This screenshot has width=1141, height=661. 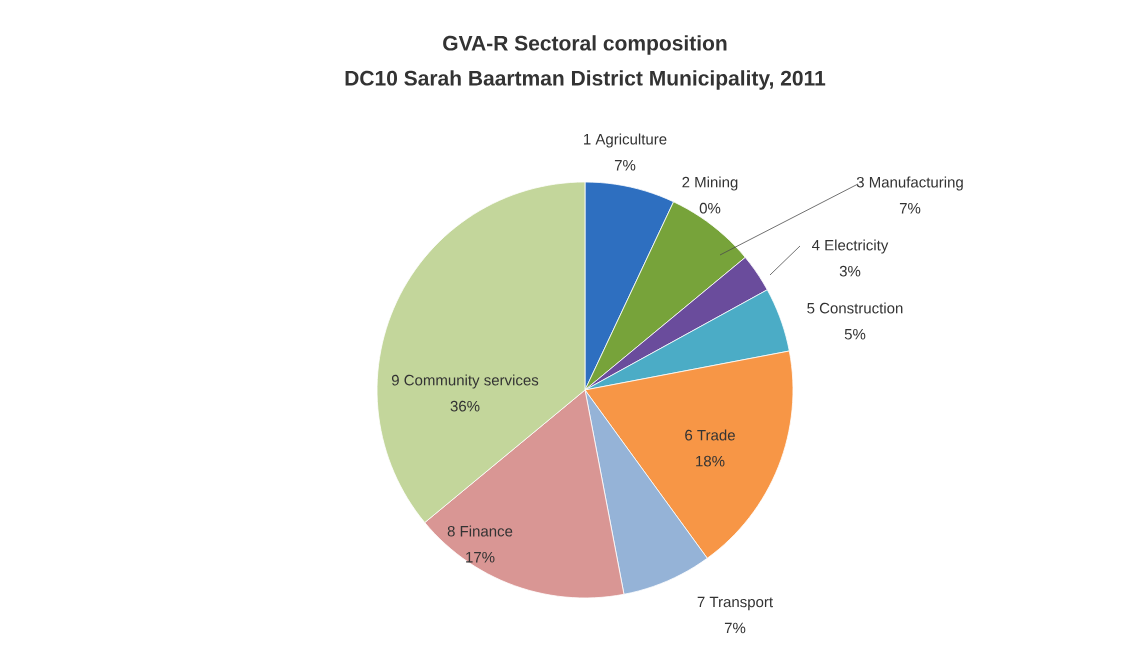 I want to click on slice-label: 3 Manufacturing, so click(x=909, y=183).